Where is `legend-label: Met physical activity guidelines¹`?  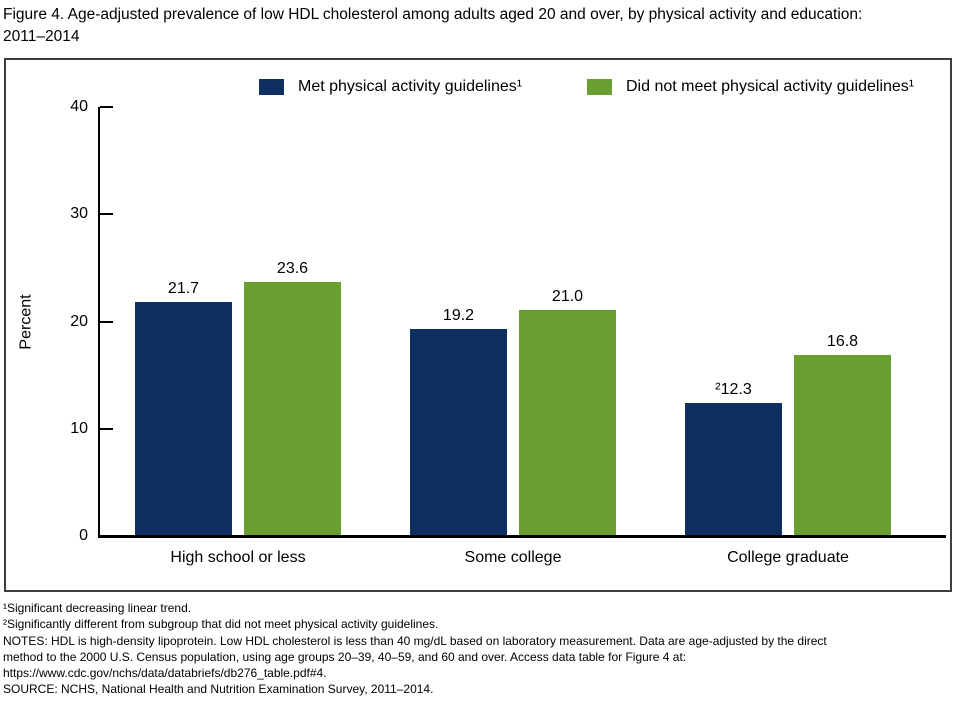 legend-label: Met physical activity guidelines¹ is located at coordinates (410, 86).